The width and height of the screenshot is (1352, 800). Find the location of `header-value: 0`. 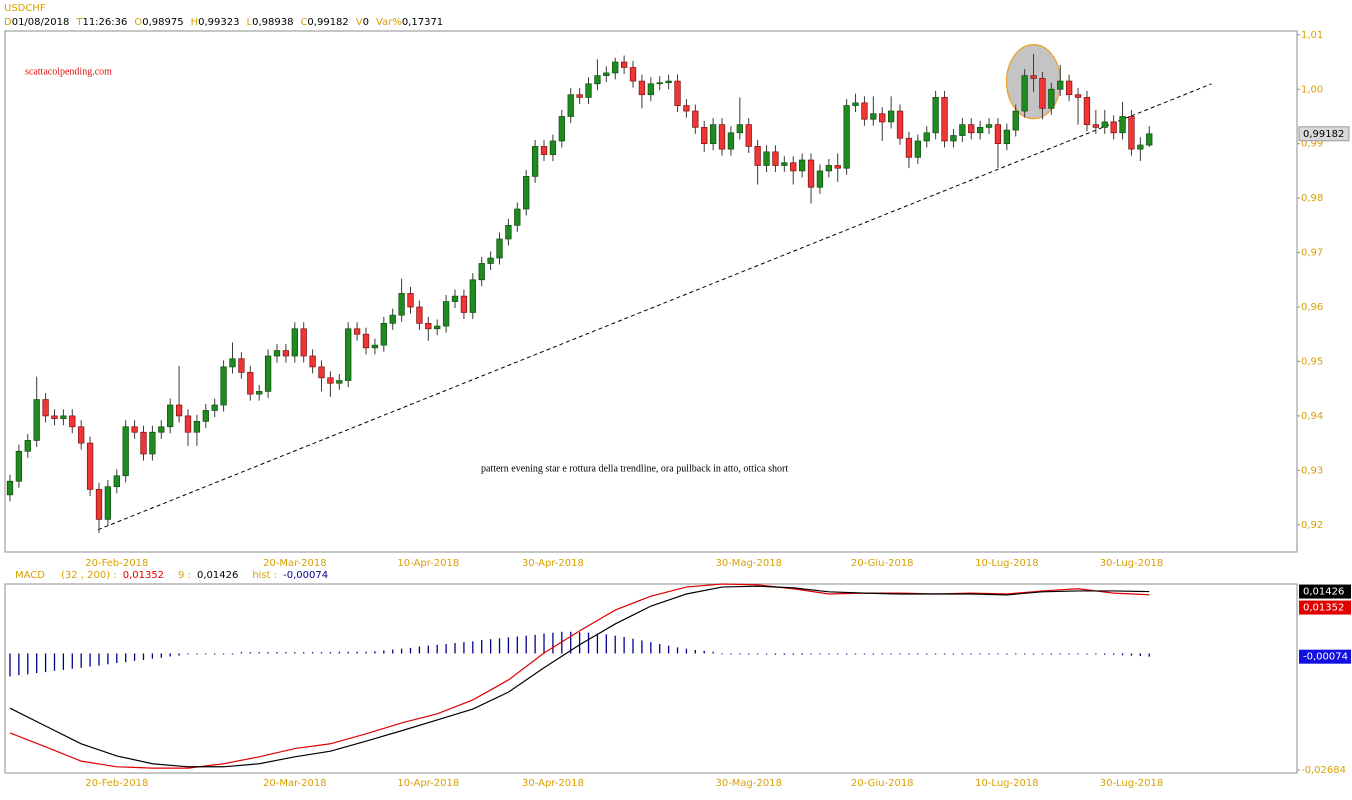

header-value: 0 is located at coordinates (366, 22).